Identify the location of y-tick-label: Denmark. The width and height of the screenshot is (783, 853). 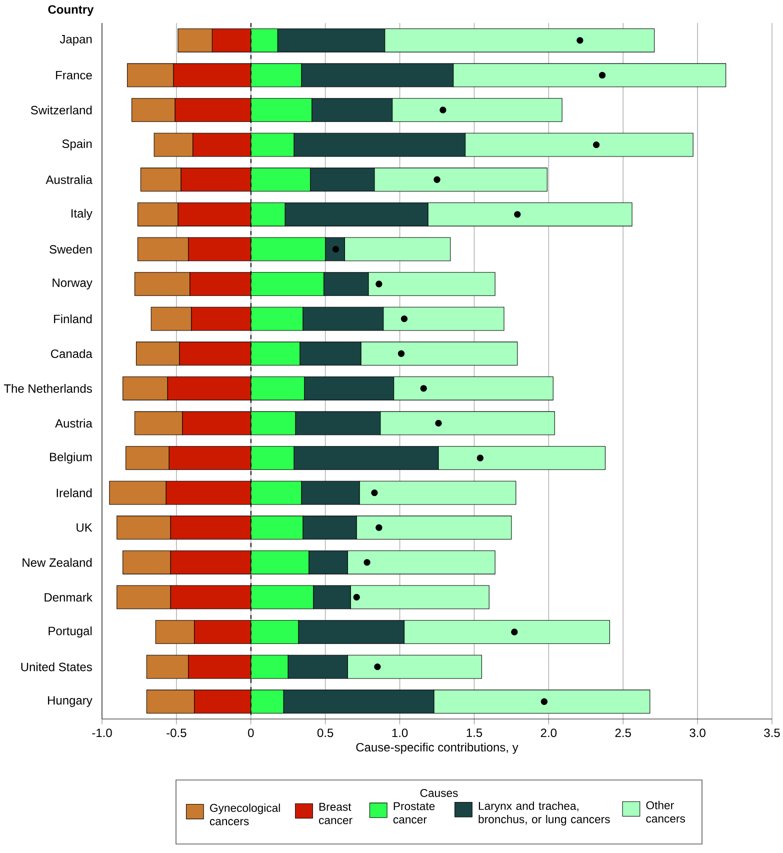
(68, 597).